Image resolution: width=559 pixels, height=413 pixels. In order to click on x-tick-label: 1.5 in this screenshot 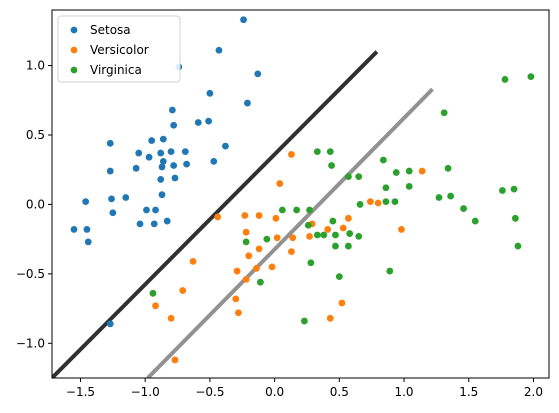, I will do `click(468, 392)`.